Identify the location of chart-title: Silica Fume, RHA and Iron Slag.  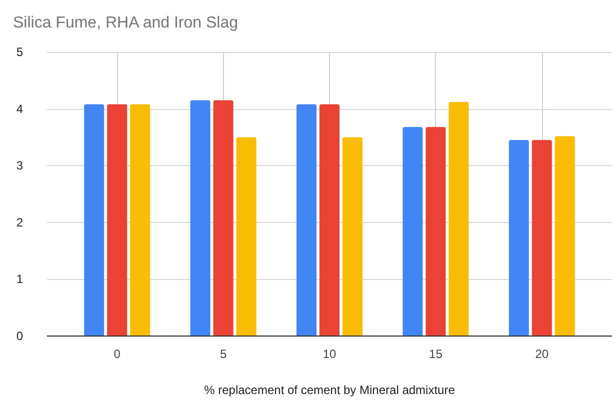
(125, 23).